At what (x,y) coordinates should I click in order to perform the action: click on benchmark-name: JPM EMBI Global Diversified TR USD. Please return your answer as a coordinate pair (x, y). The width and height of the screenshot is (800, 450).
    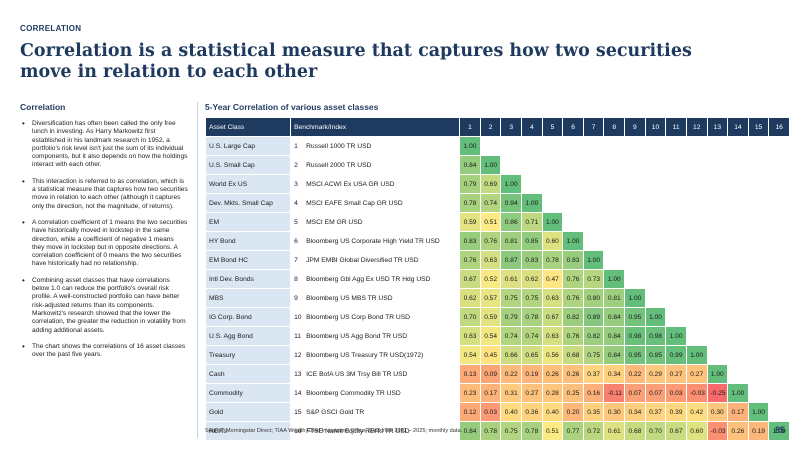
    Looking at the image, I should click on (362, 260).